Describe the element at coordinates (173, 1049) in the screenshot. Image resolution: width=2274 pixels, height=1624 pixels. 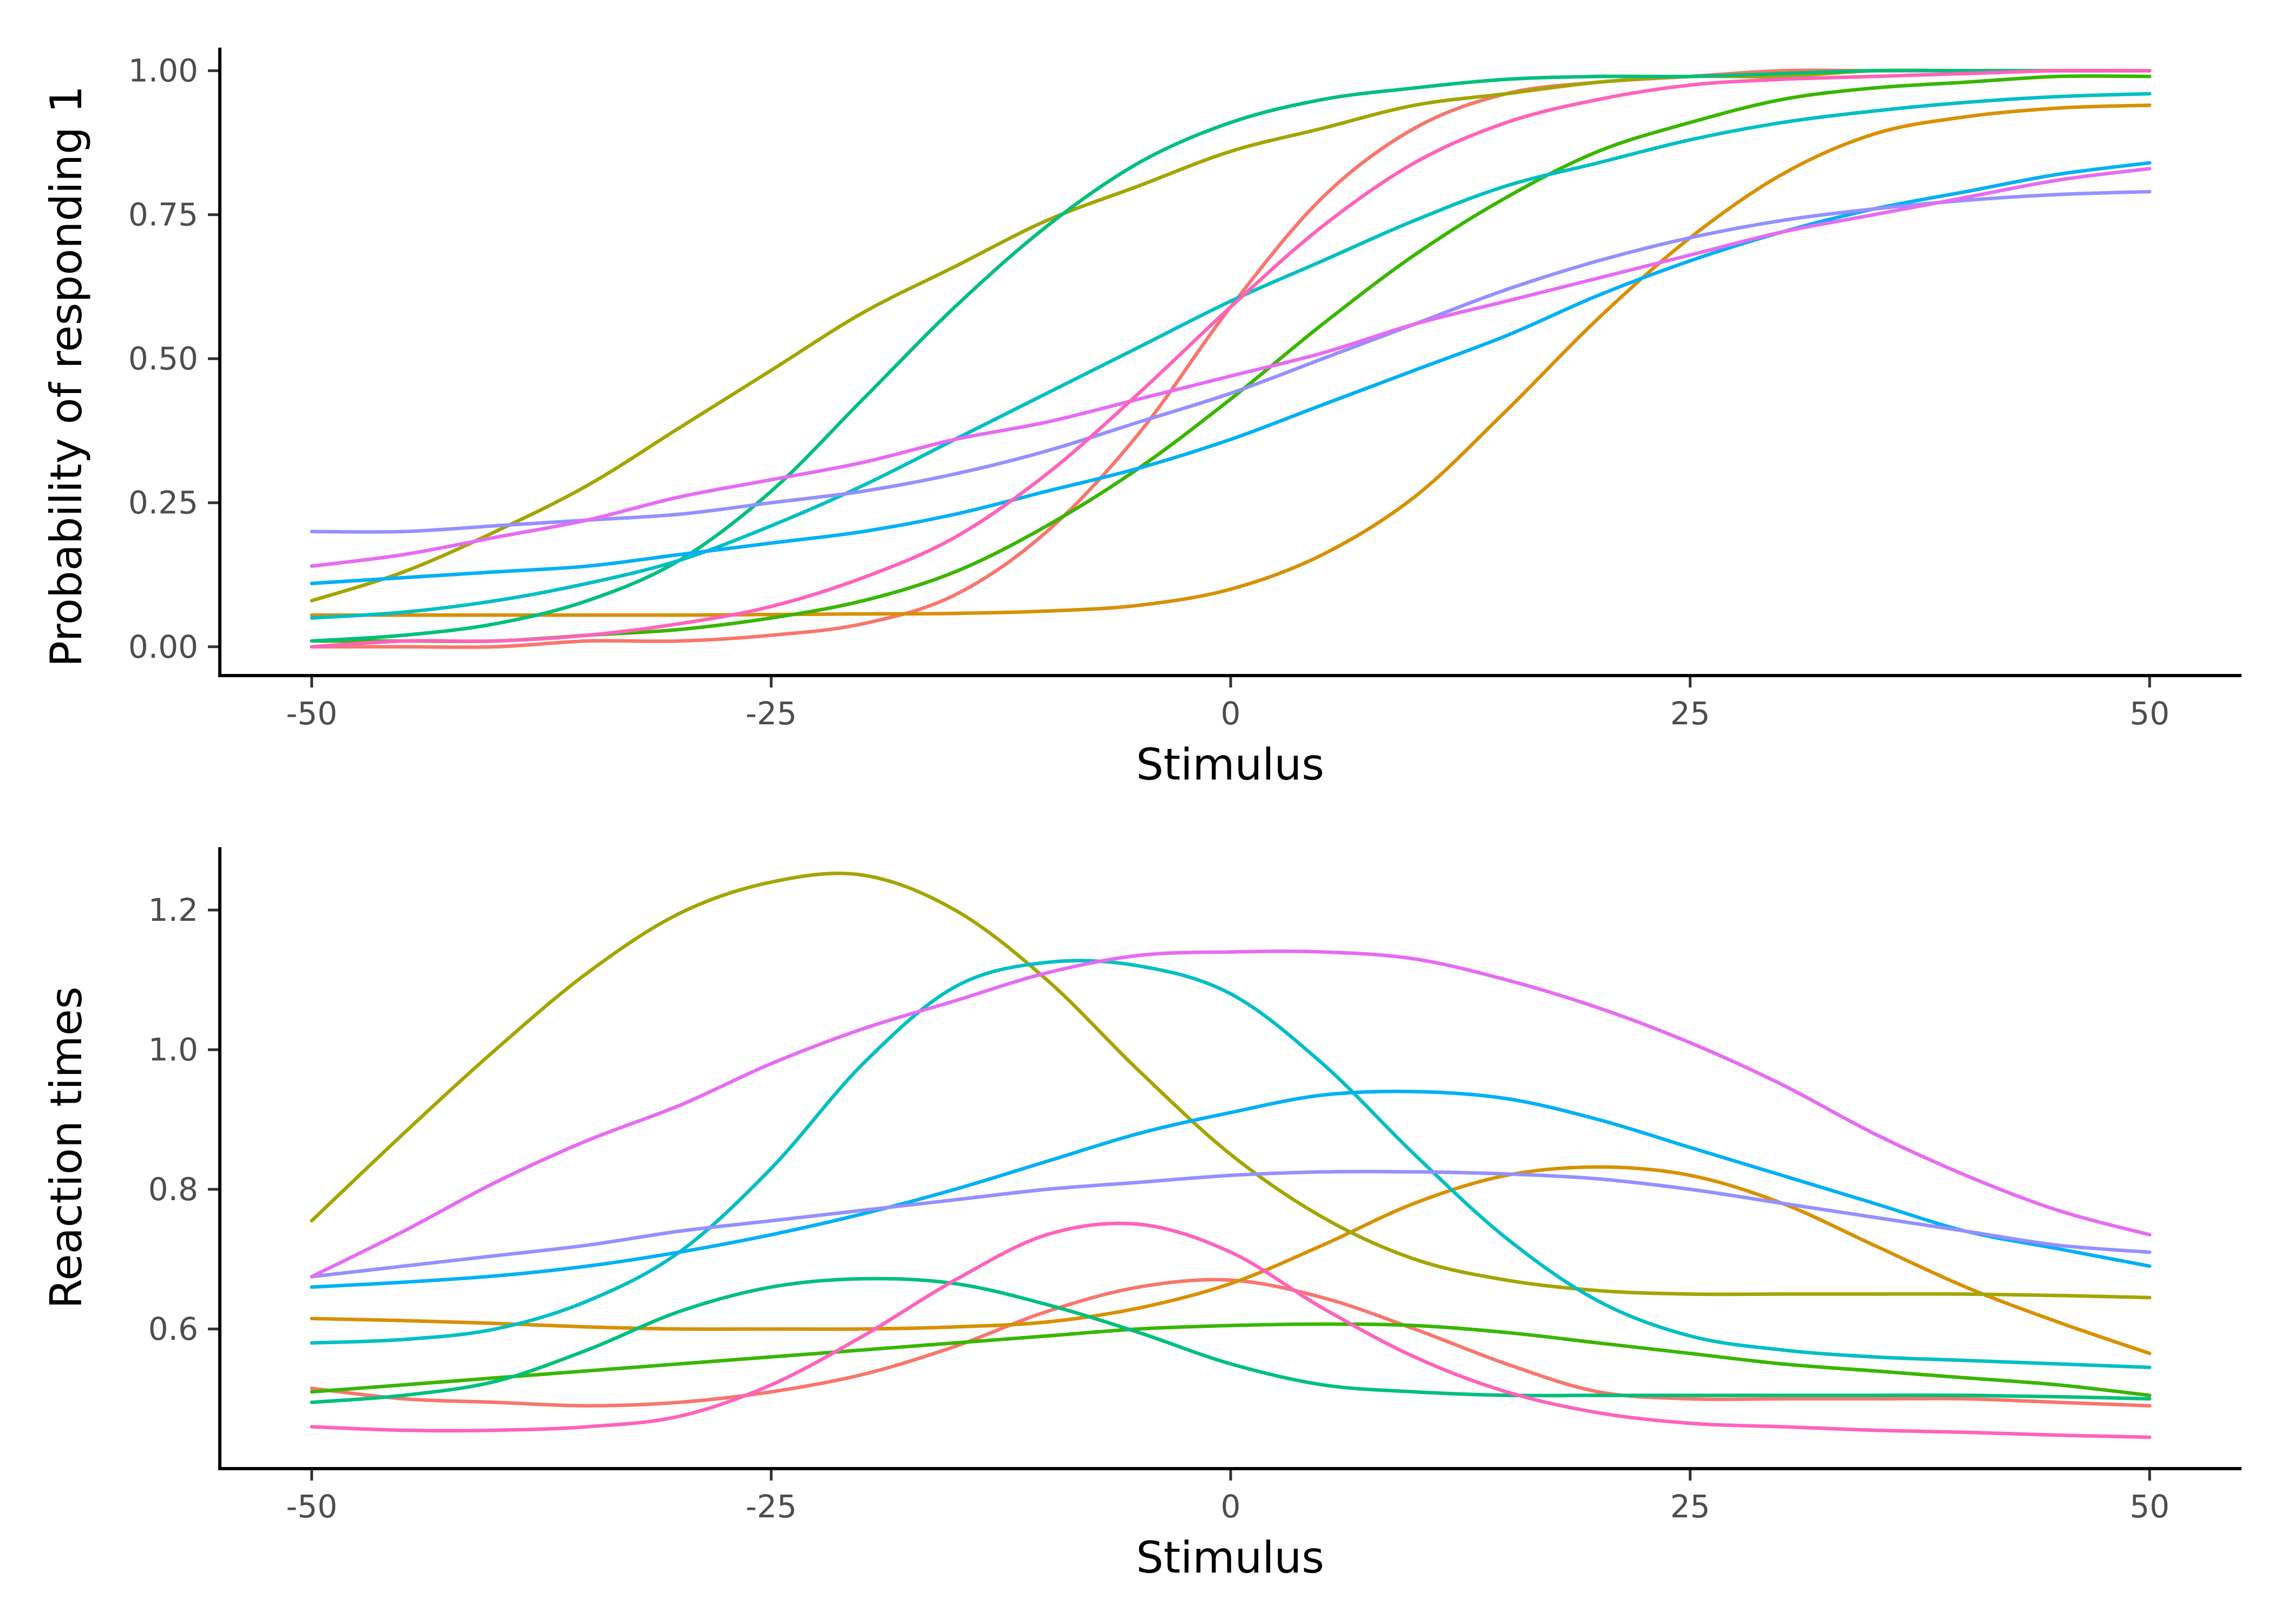
I see `y-tick-label: 1.0` at that location.